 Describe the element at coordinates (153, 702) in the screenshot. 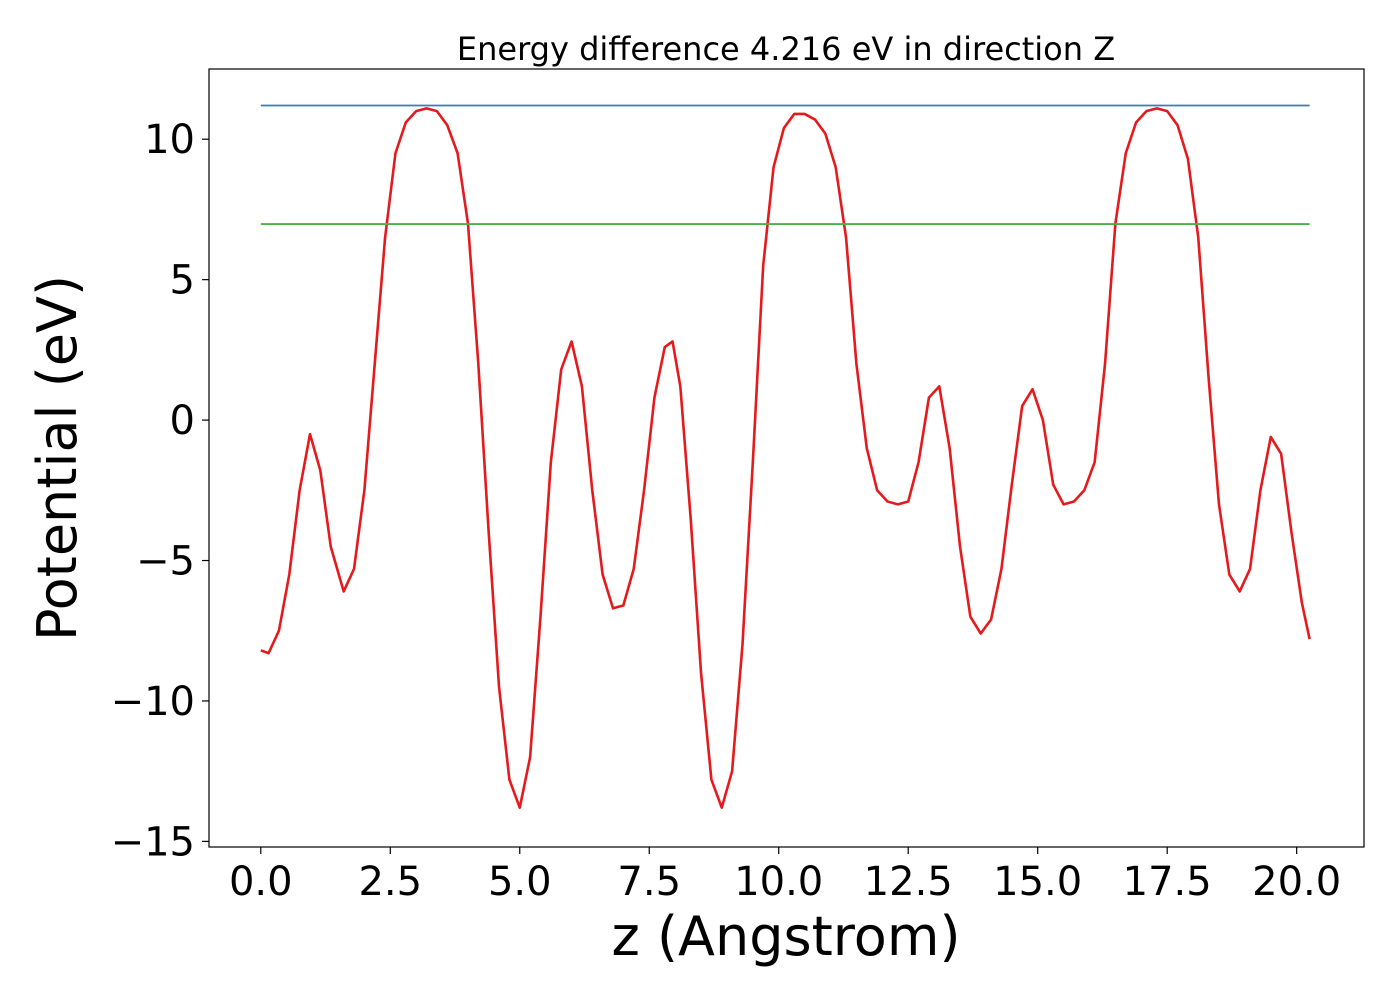

I see `y-tick-label: −10` at that location.